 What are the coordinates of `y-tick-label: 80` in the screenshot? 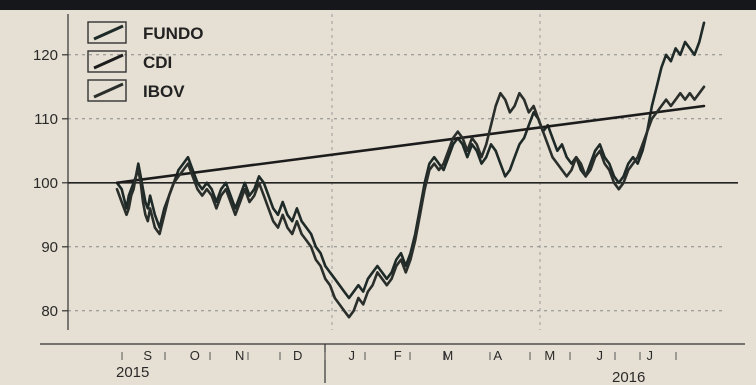 It's located at (49, 311).